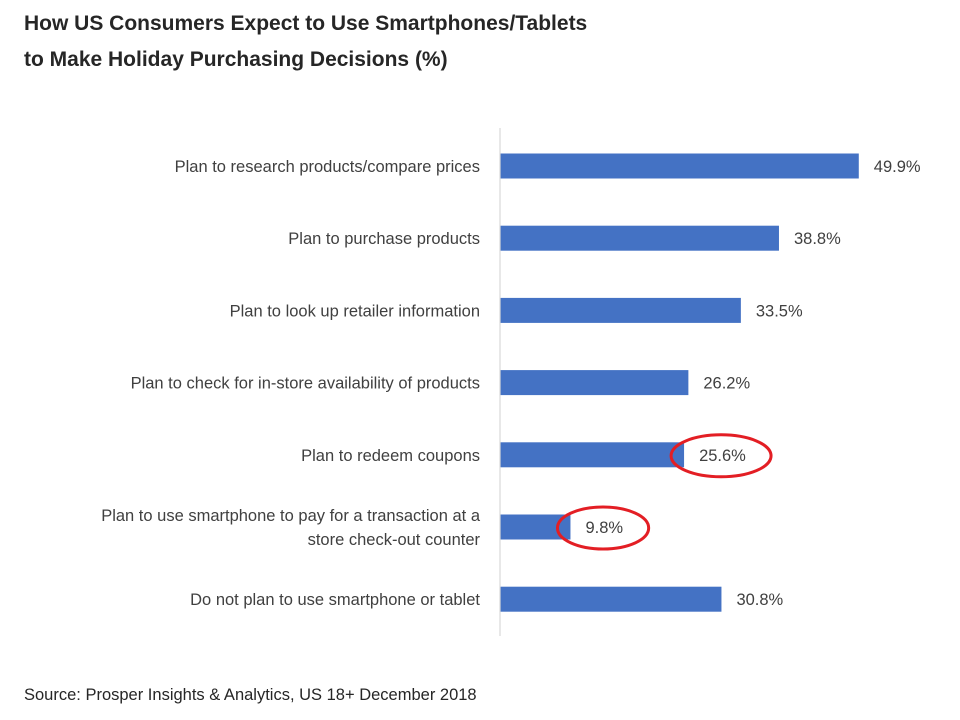  Describe the element at coordinates (394, 540) in the screenshot. I see `category-label: store check-out counter` at that location.